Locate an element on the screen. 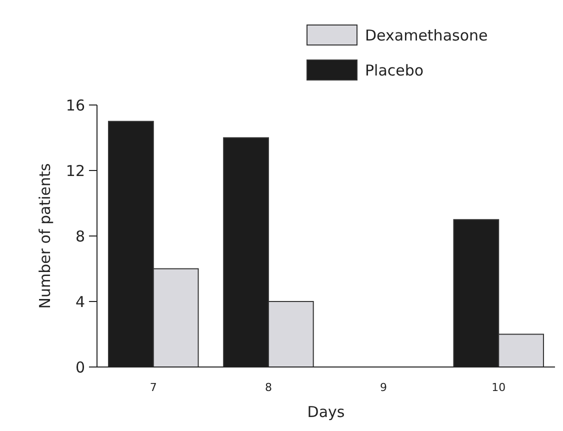 Image resolution: width=563 pixels, height=431 pixels. x-tick-label: 9 is located at coordinates (384, 387).